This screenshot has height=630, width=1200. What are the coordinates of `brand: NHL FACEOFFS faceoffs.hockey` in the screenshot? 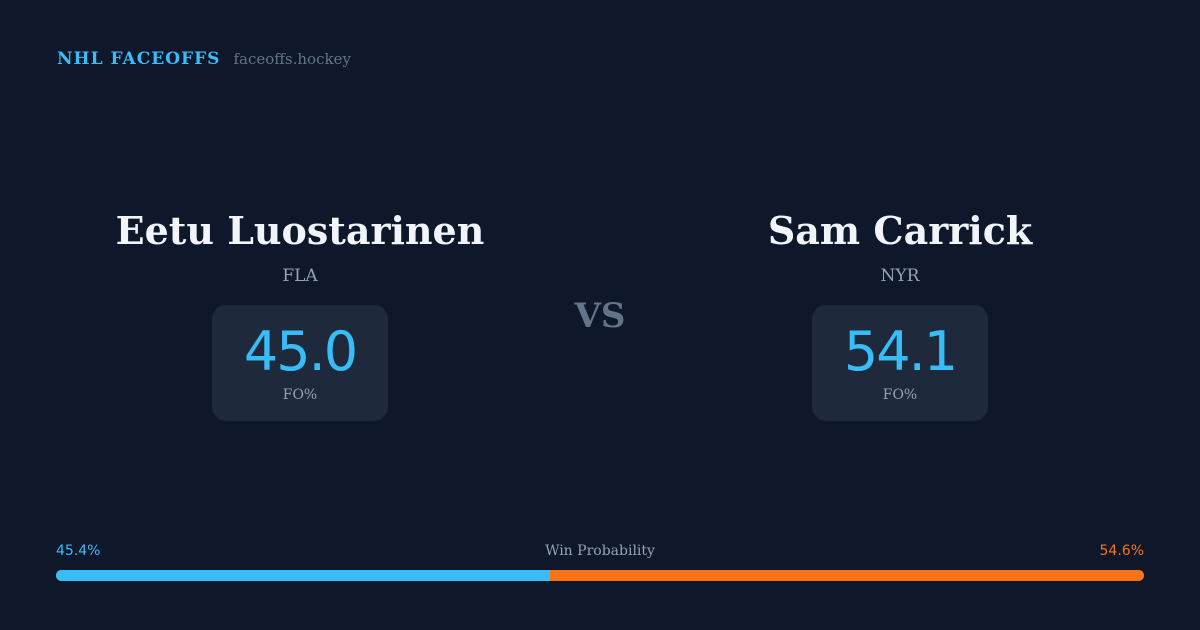 It's located at (204, 59).